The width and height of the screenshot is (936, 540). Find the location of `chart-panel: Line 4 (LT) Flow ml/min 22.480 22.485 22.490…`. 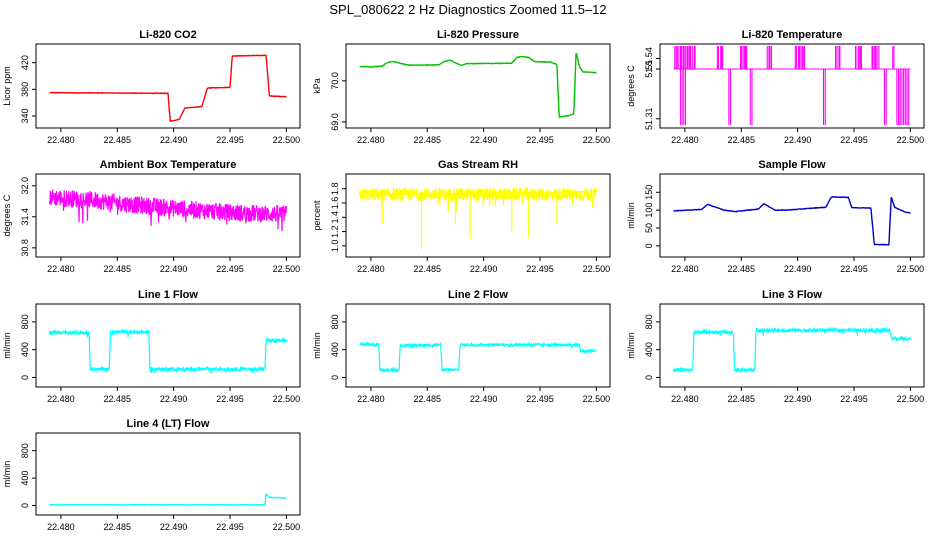

chart-panel: Line 4 (LT) Flow ml/min 22.480 22.485 22.490… is located at coordinates (151, 475).